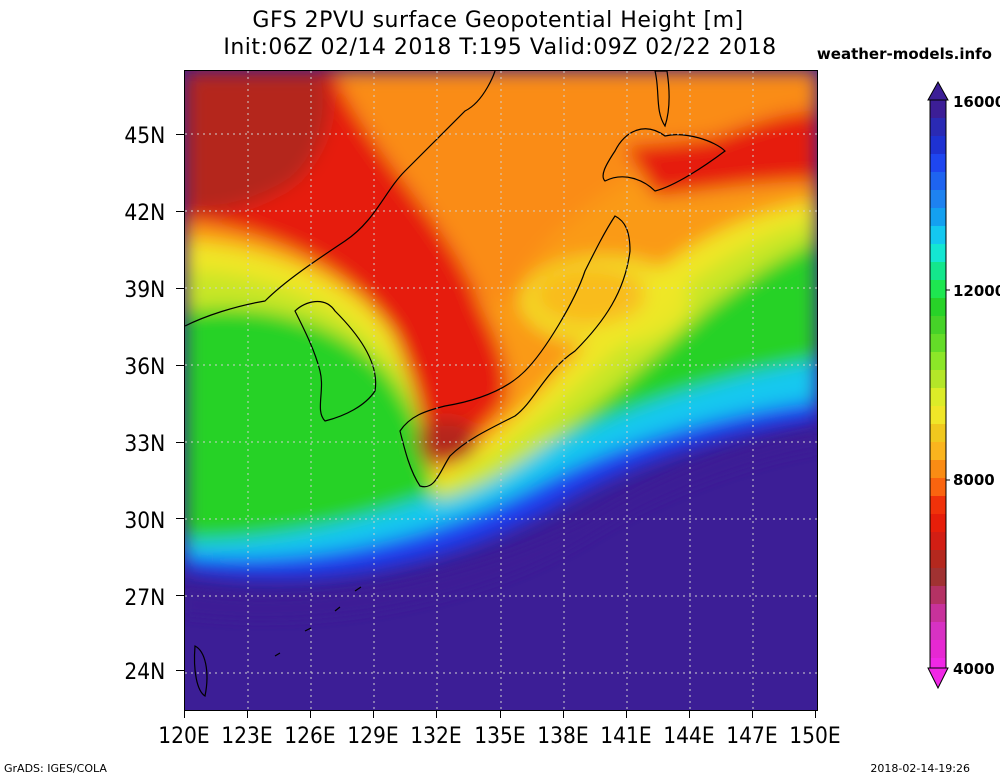  Describe the element at coordinates (498, 20) in the screenshot. I see `map-title: GFS 2PVU surface Geopotential Height [m]` at that location.